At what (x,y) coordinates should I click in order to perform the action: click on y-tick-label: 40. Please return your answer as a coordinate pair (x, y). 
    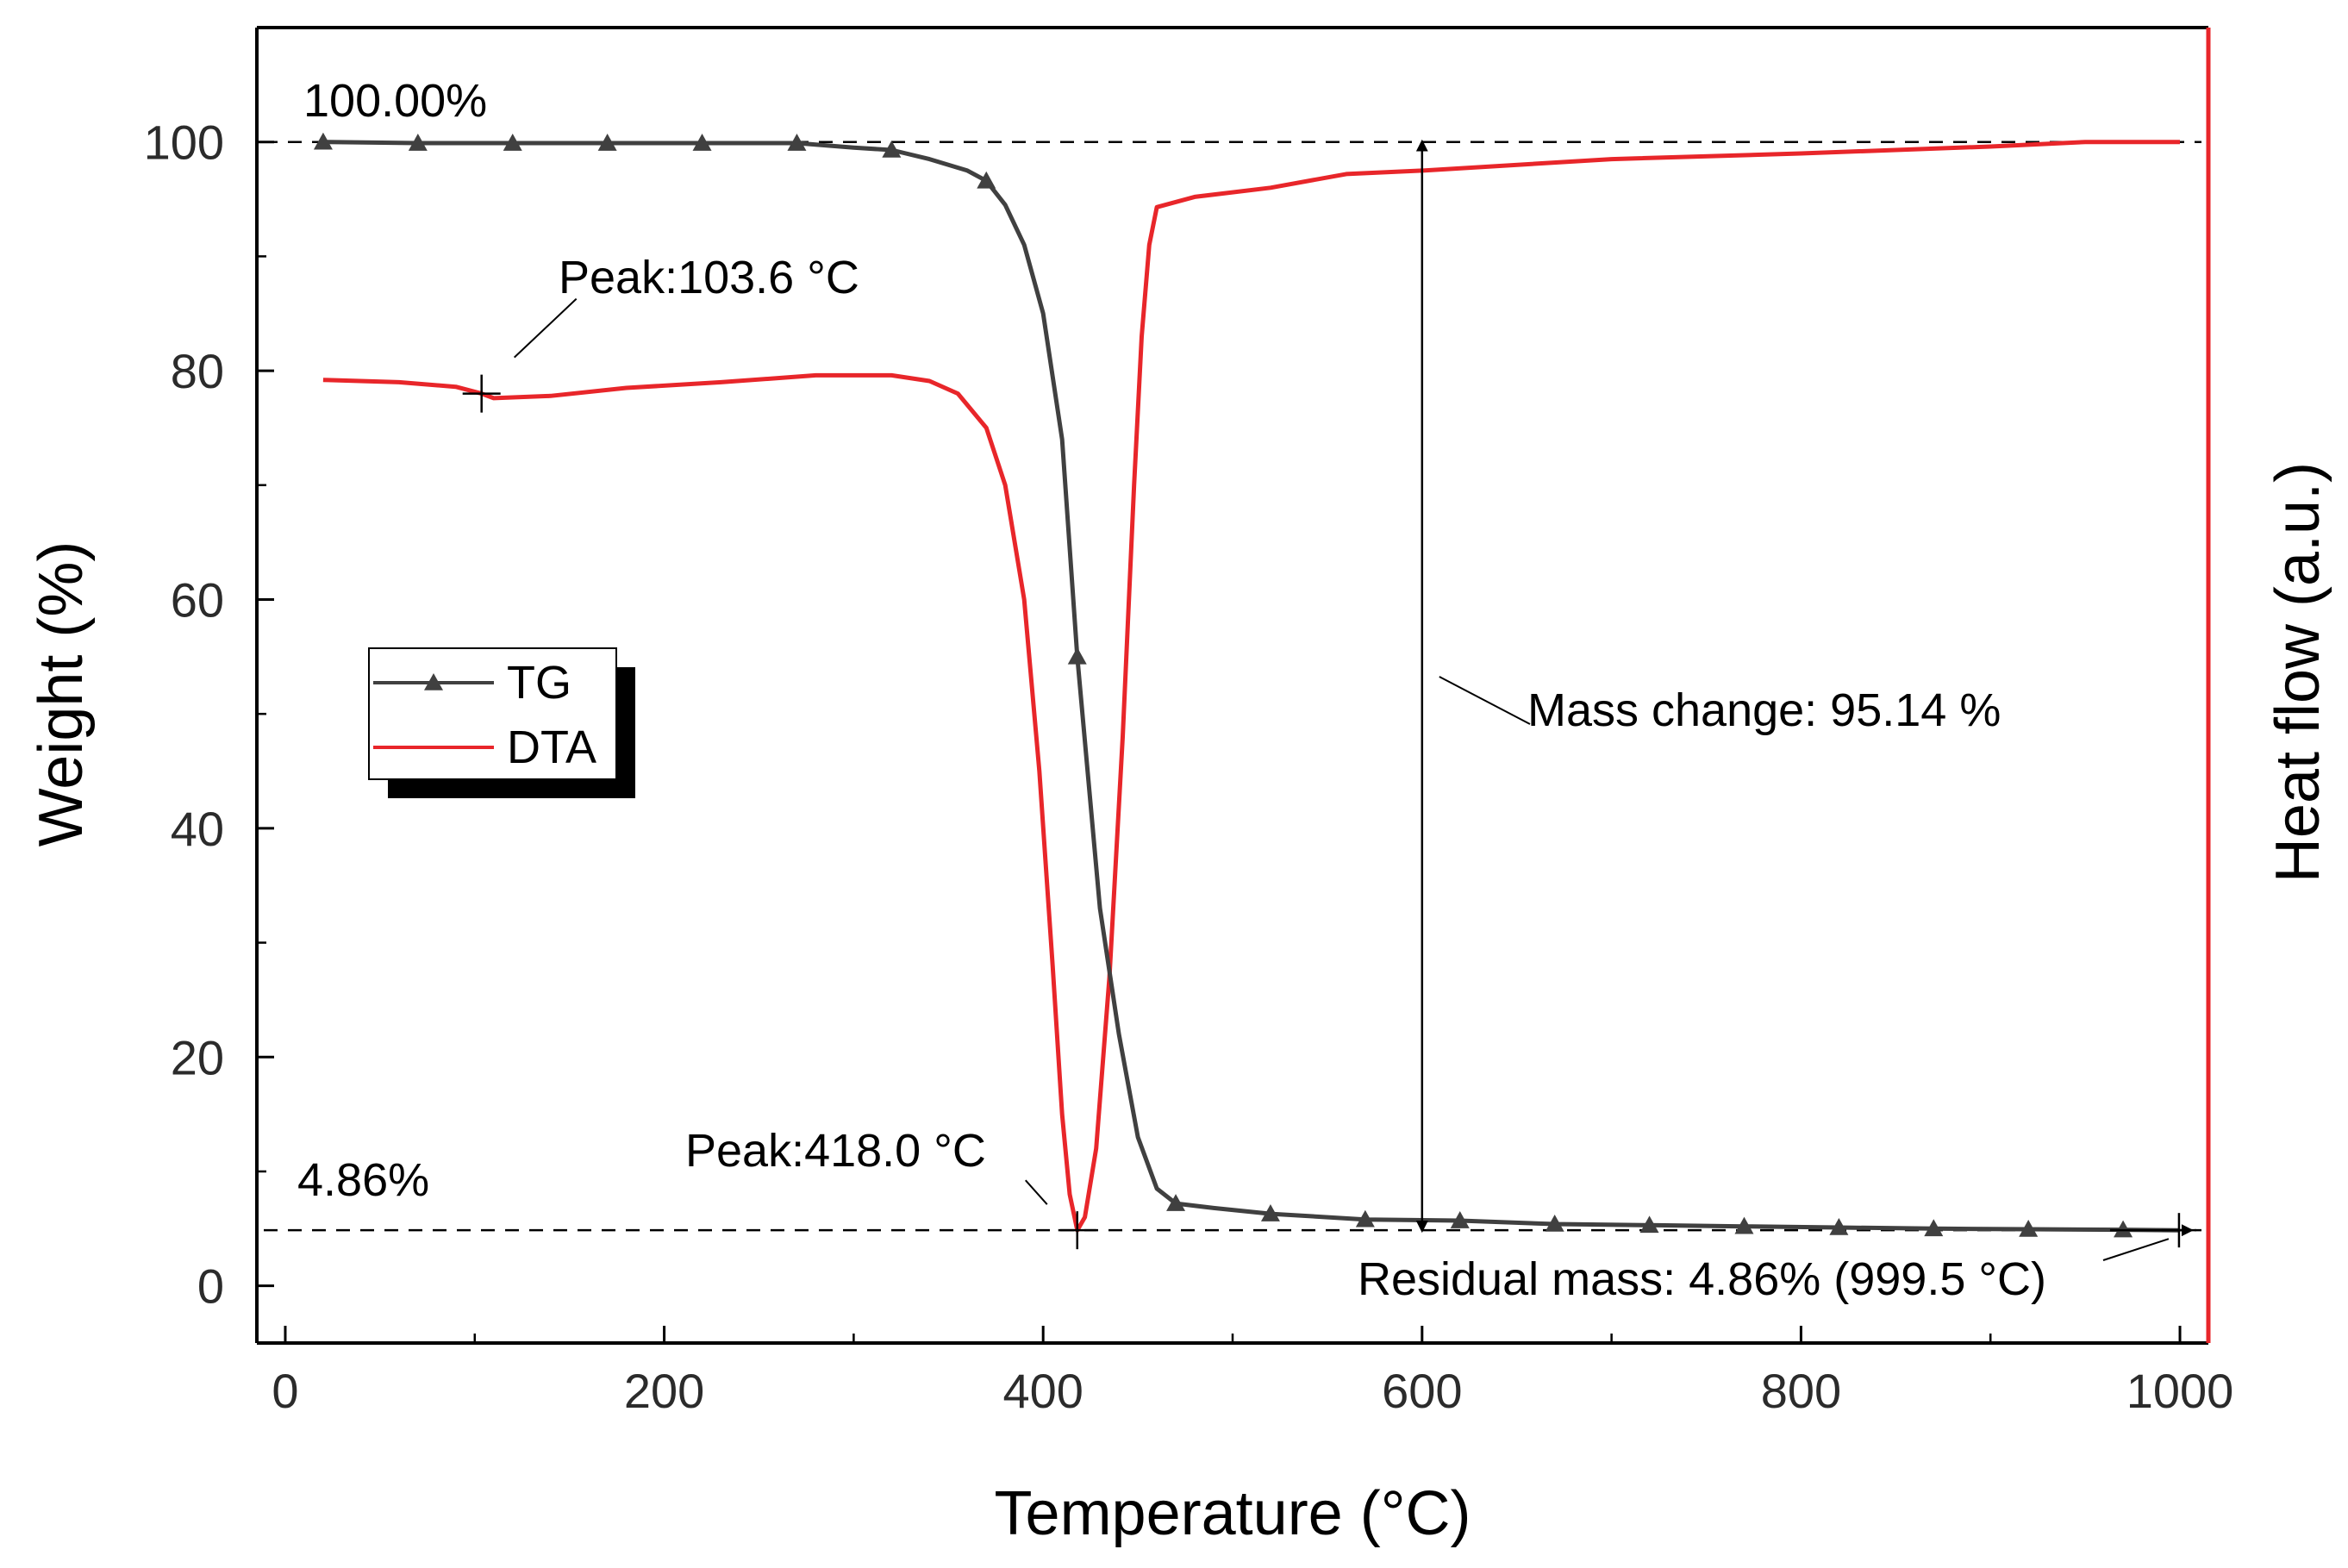
    Looking at the image, I should click on (197, 829).